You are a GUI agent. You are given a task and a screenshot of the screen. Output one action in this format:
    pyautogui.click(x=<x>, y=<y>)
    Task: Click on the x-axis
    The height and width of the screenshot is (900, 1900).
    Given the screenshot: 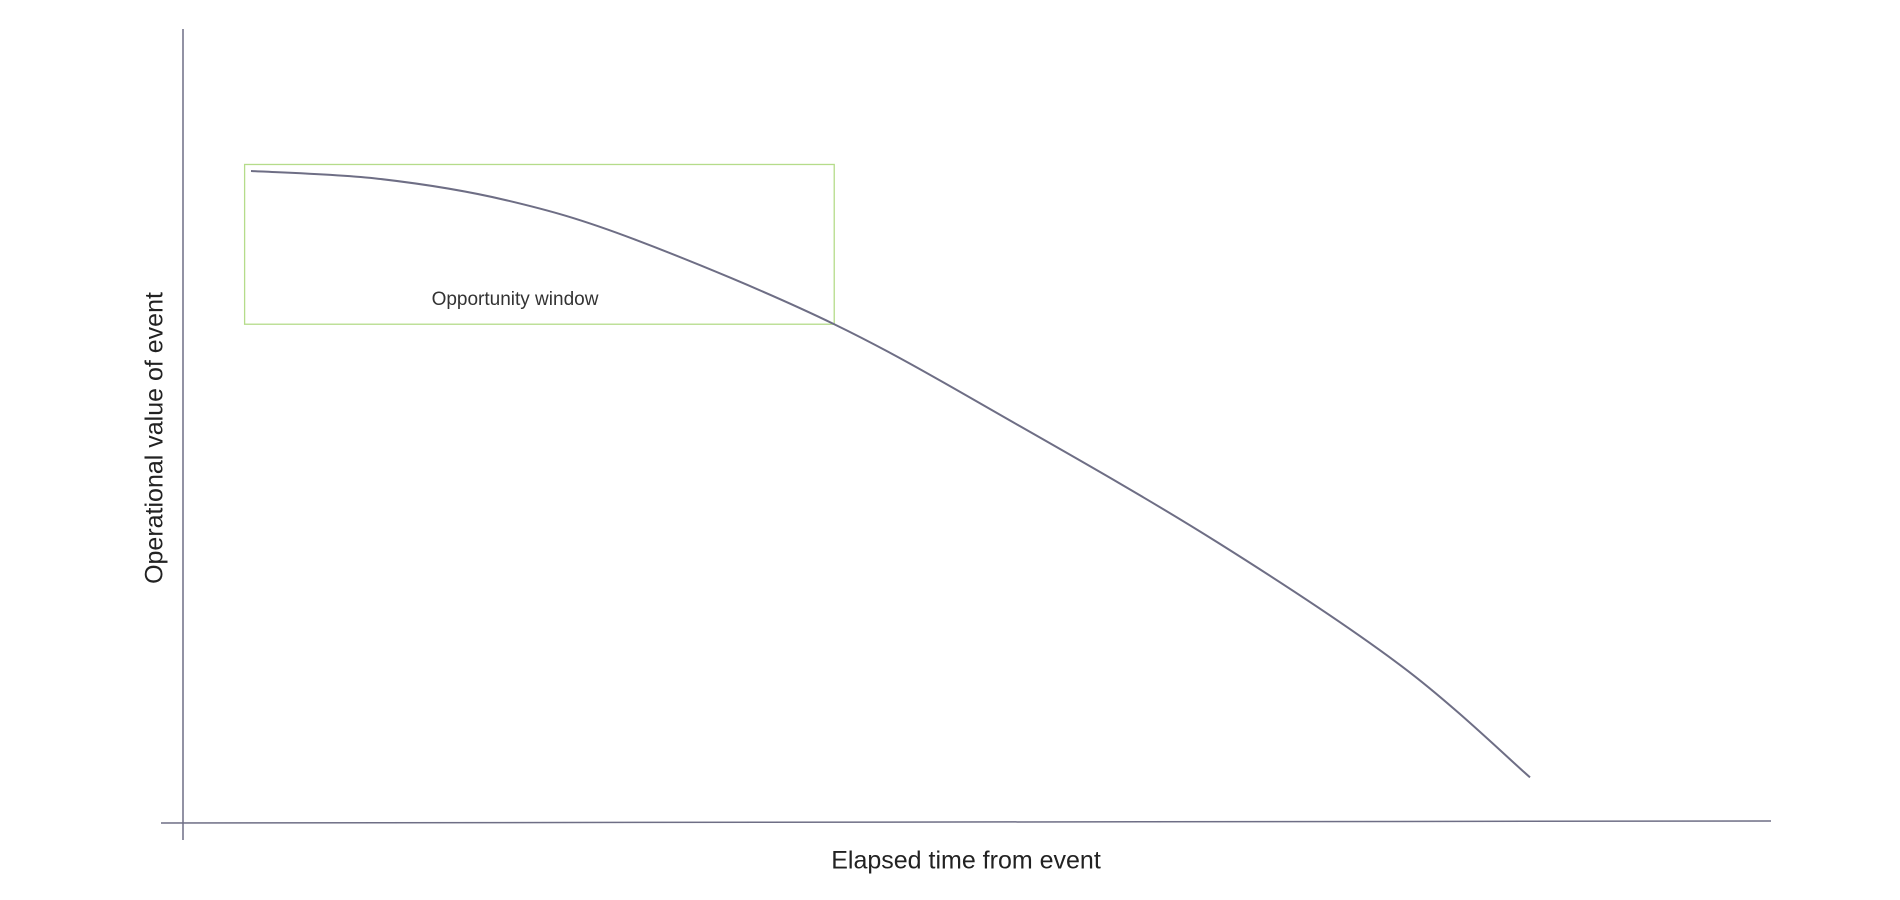 What is the action you would take?
    pyautogui.click(x=966, y=822)
    